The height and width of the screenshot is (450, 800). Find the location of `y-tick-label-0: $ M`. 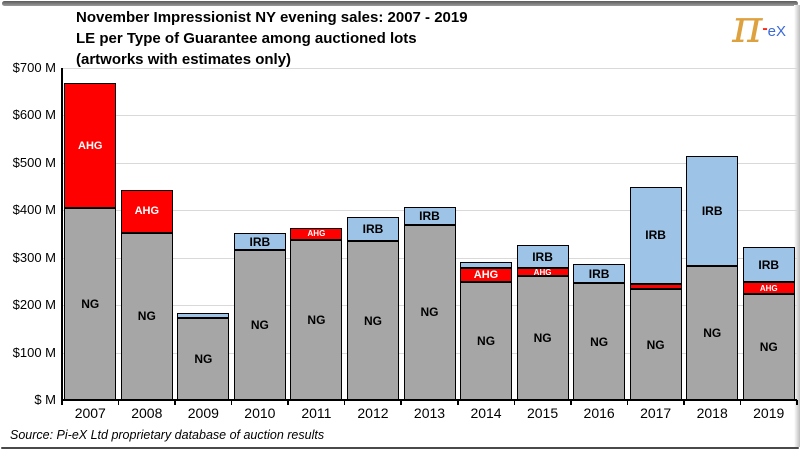

y-tick-label-0: $ M is located at coordinates (45, 399).